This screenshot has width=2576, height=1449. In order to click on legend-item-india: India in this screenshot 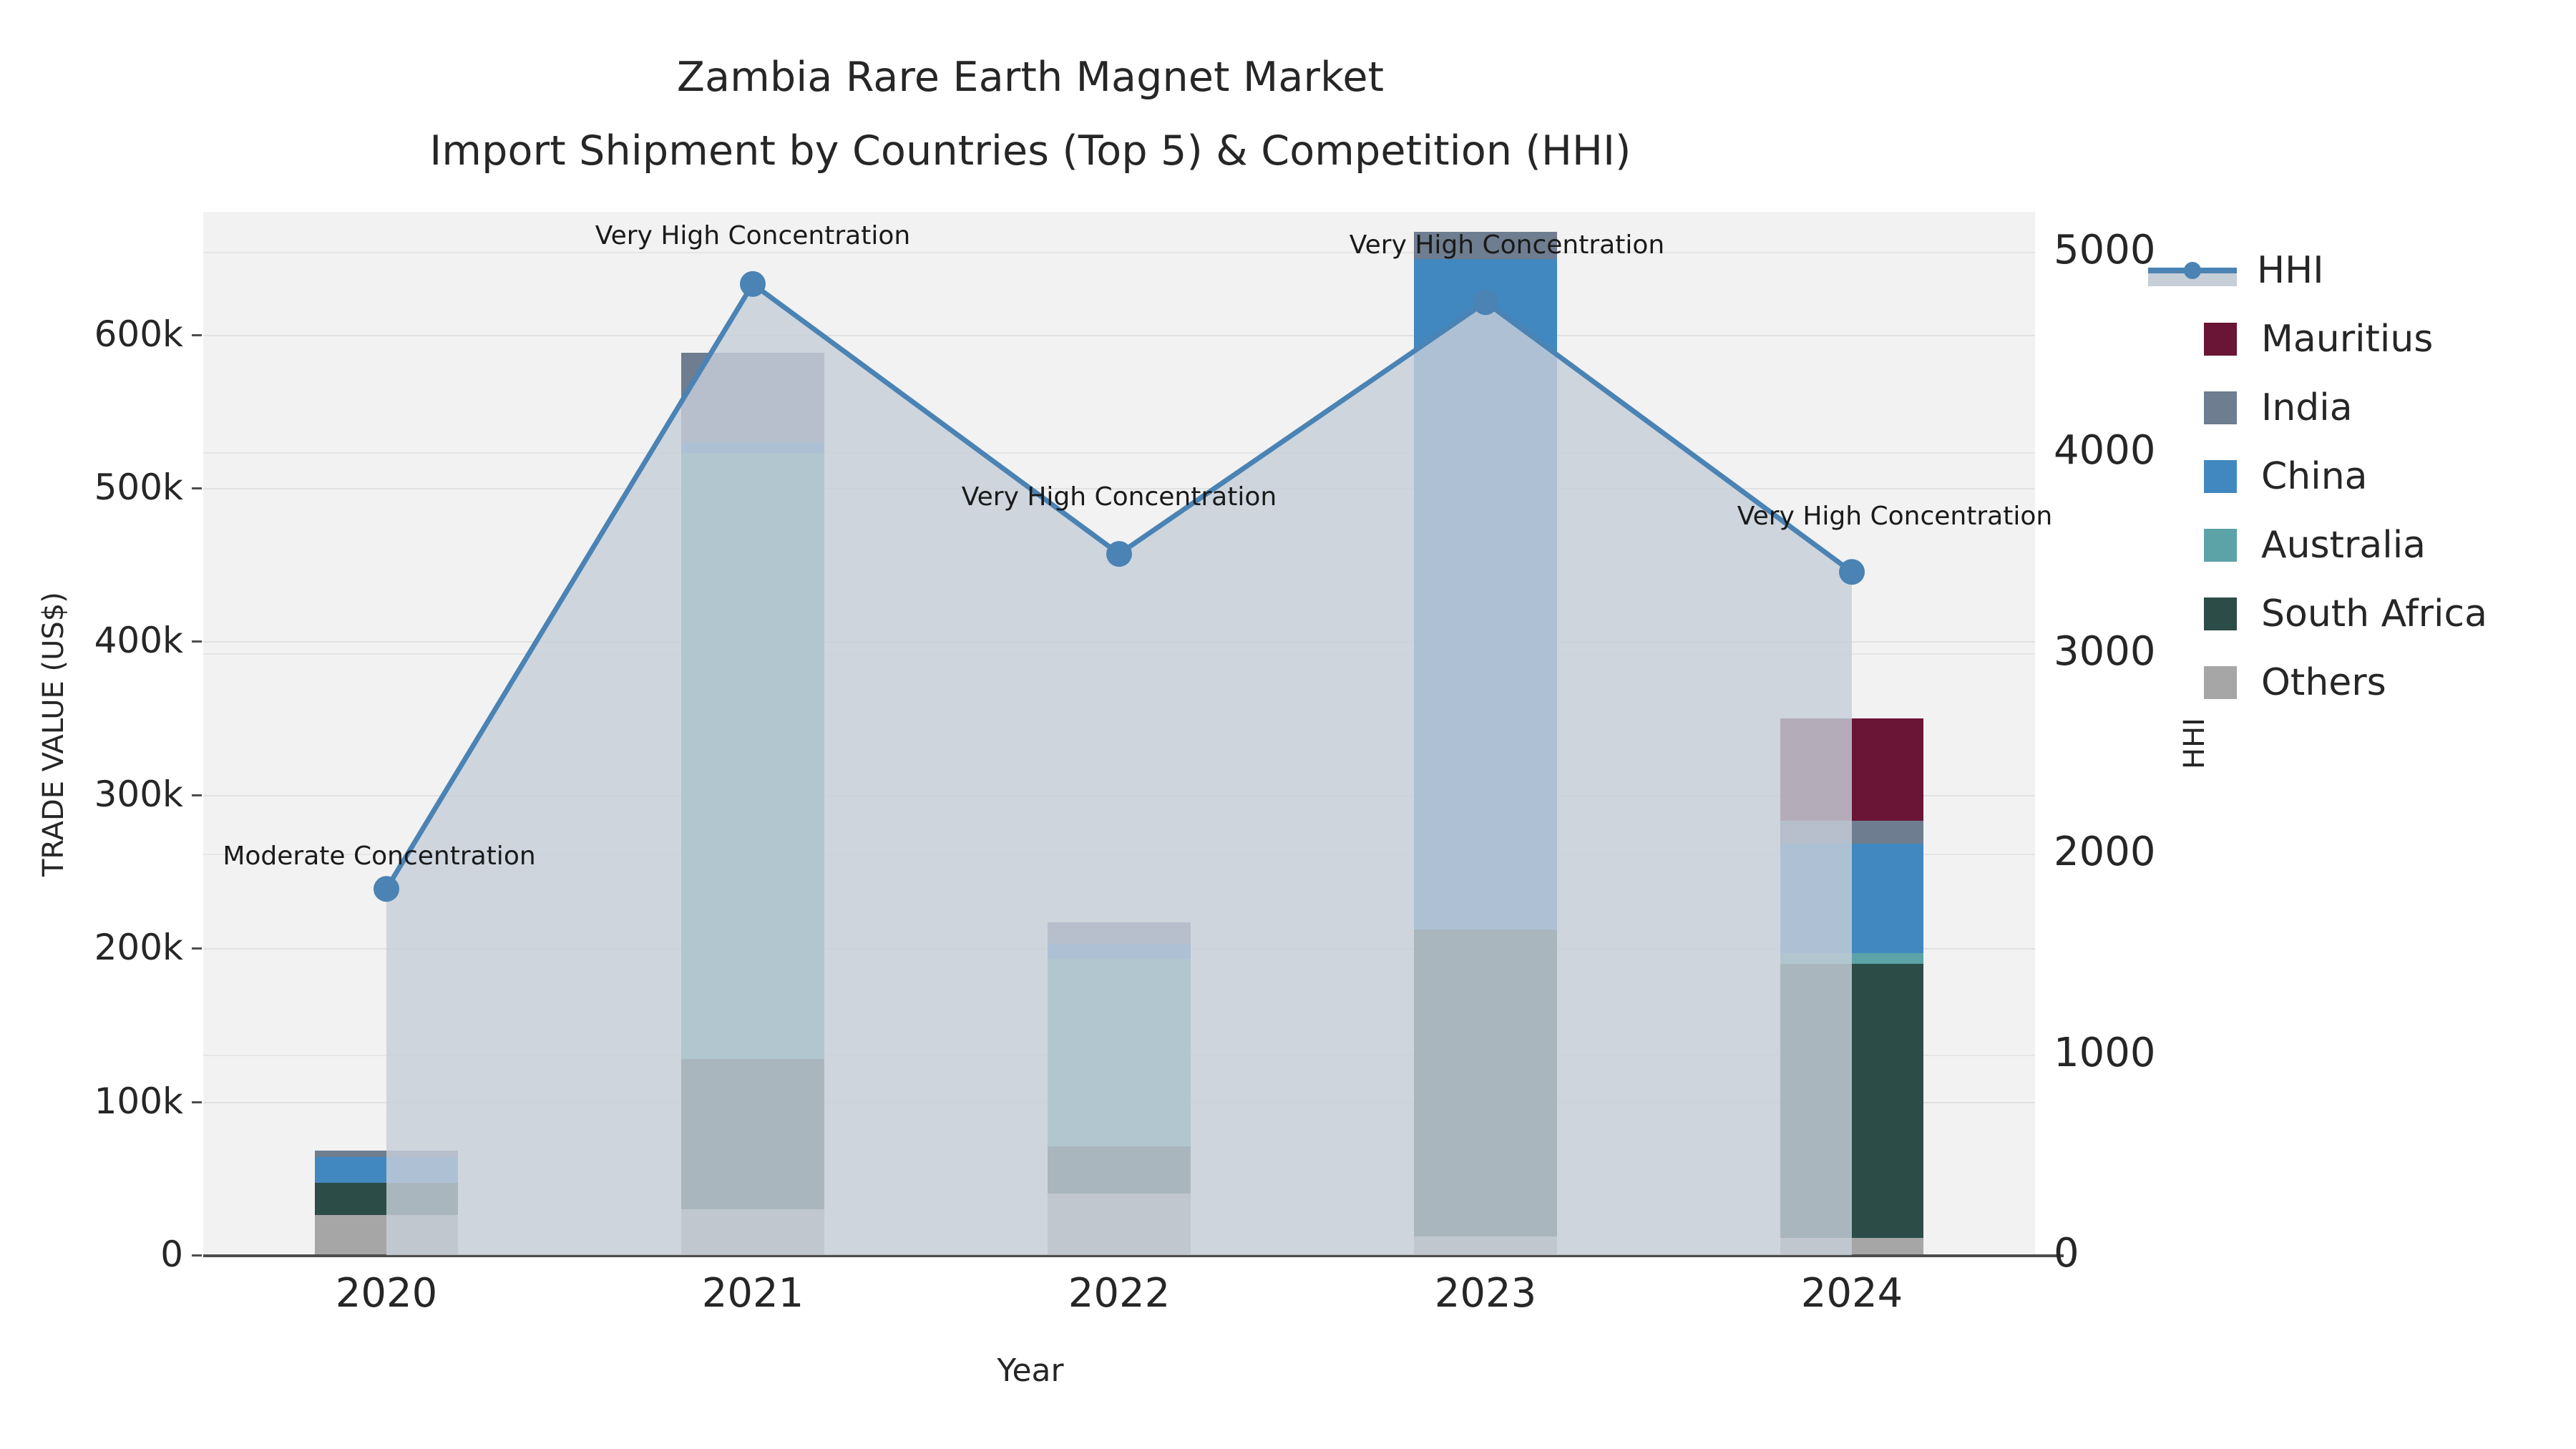, I will do `click(2390, 408)`.